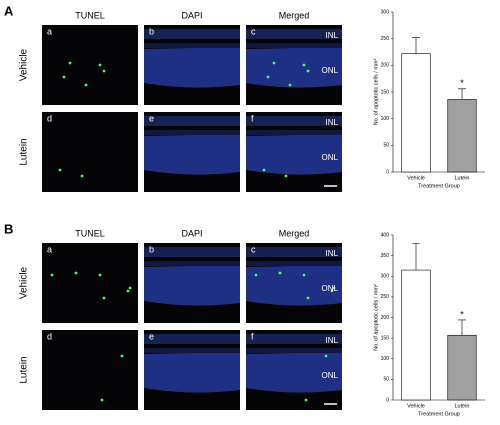 The image size is (500, 425). What do you see at coordinates (192, 65) in the screenshot?
I see `micrograph: b` at bounding box center [192, 65].